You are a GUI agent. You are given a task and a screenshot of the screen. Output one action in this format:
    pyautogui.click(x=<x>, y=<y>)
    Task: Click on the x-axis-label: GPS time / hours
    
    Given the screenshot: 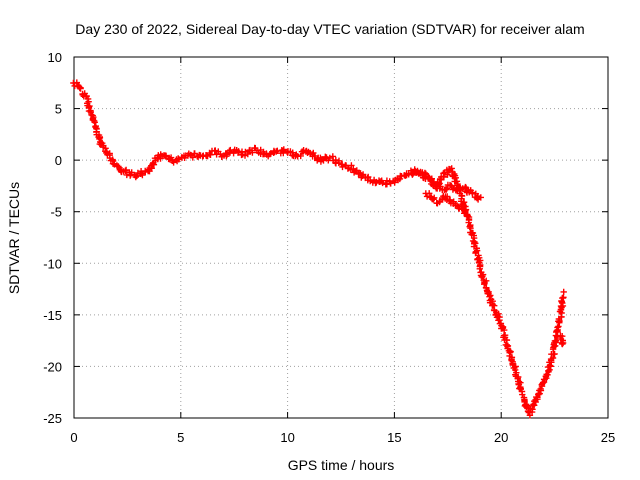 What is the action you would take?
    pyautogui.click(x=341, y=465)
    